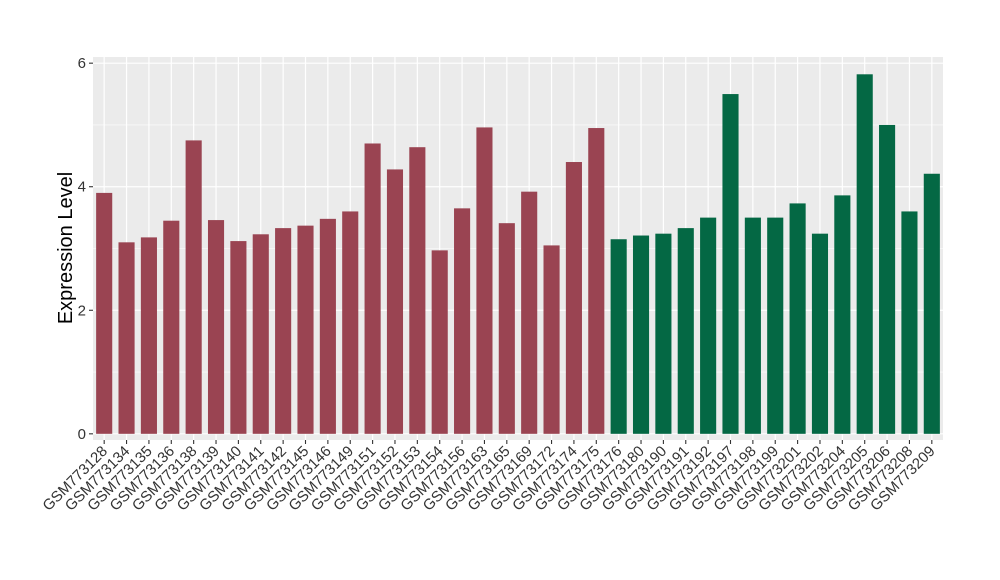 This screenshot has width=1000, height=580. I want to click on bar-GSM773176, so click(618, 336).